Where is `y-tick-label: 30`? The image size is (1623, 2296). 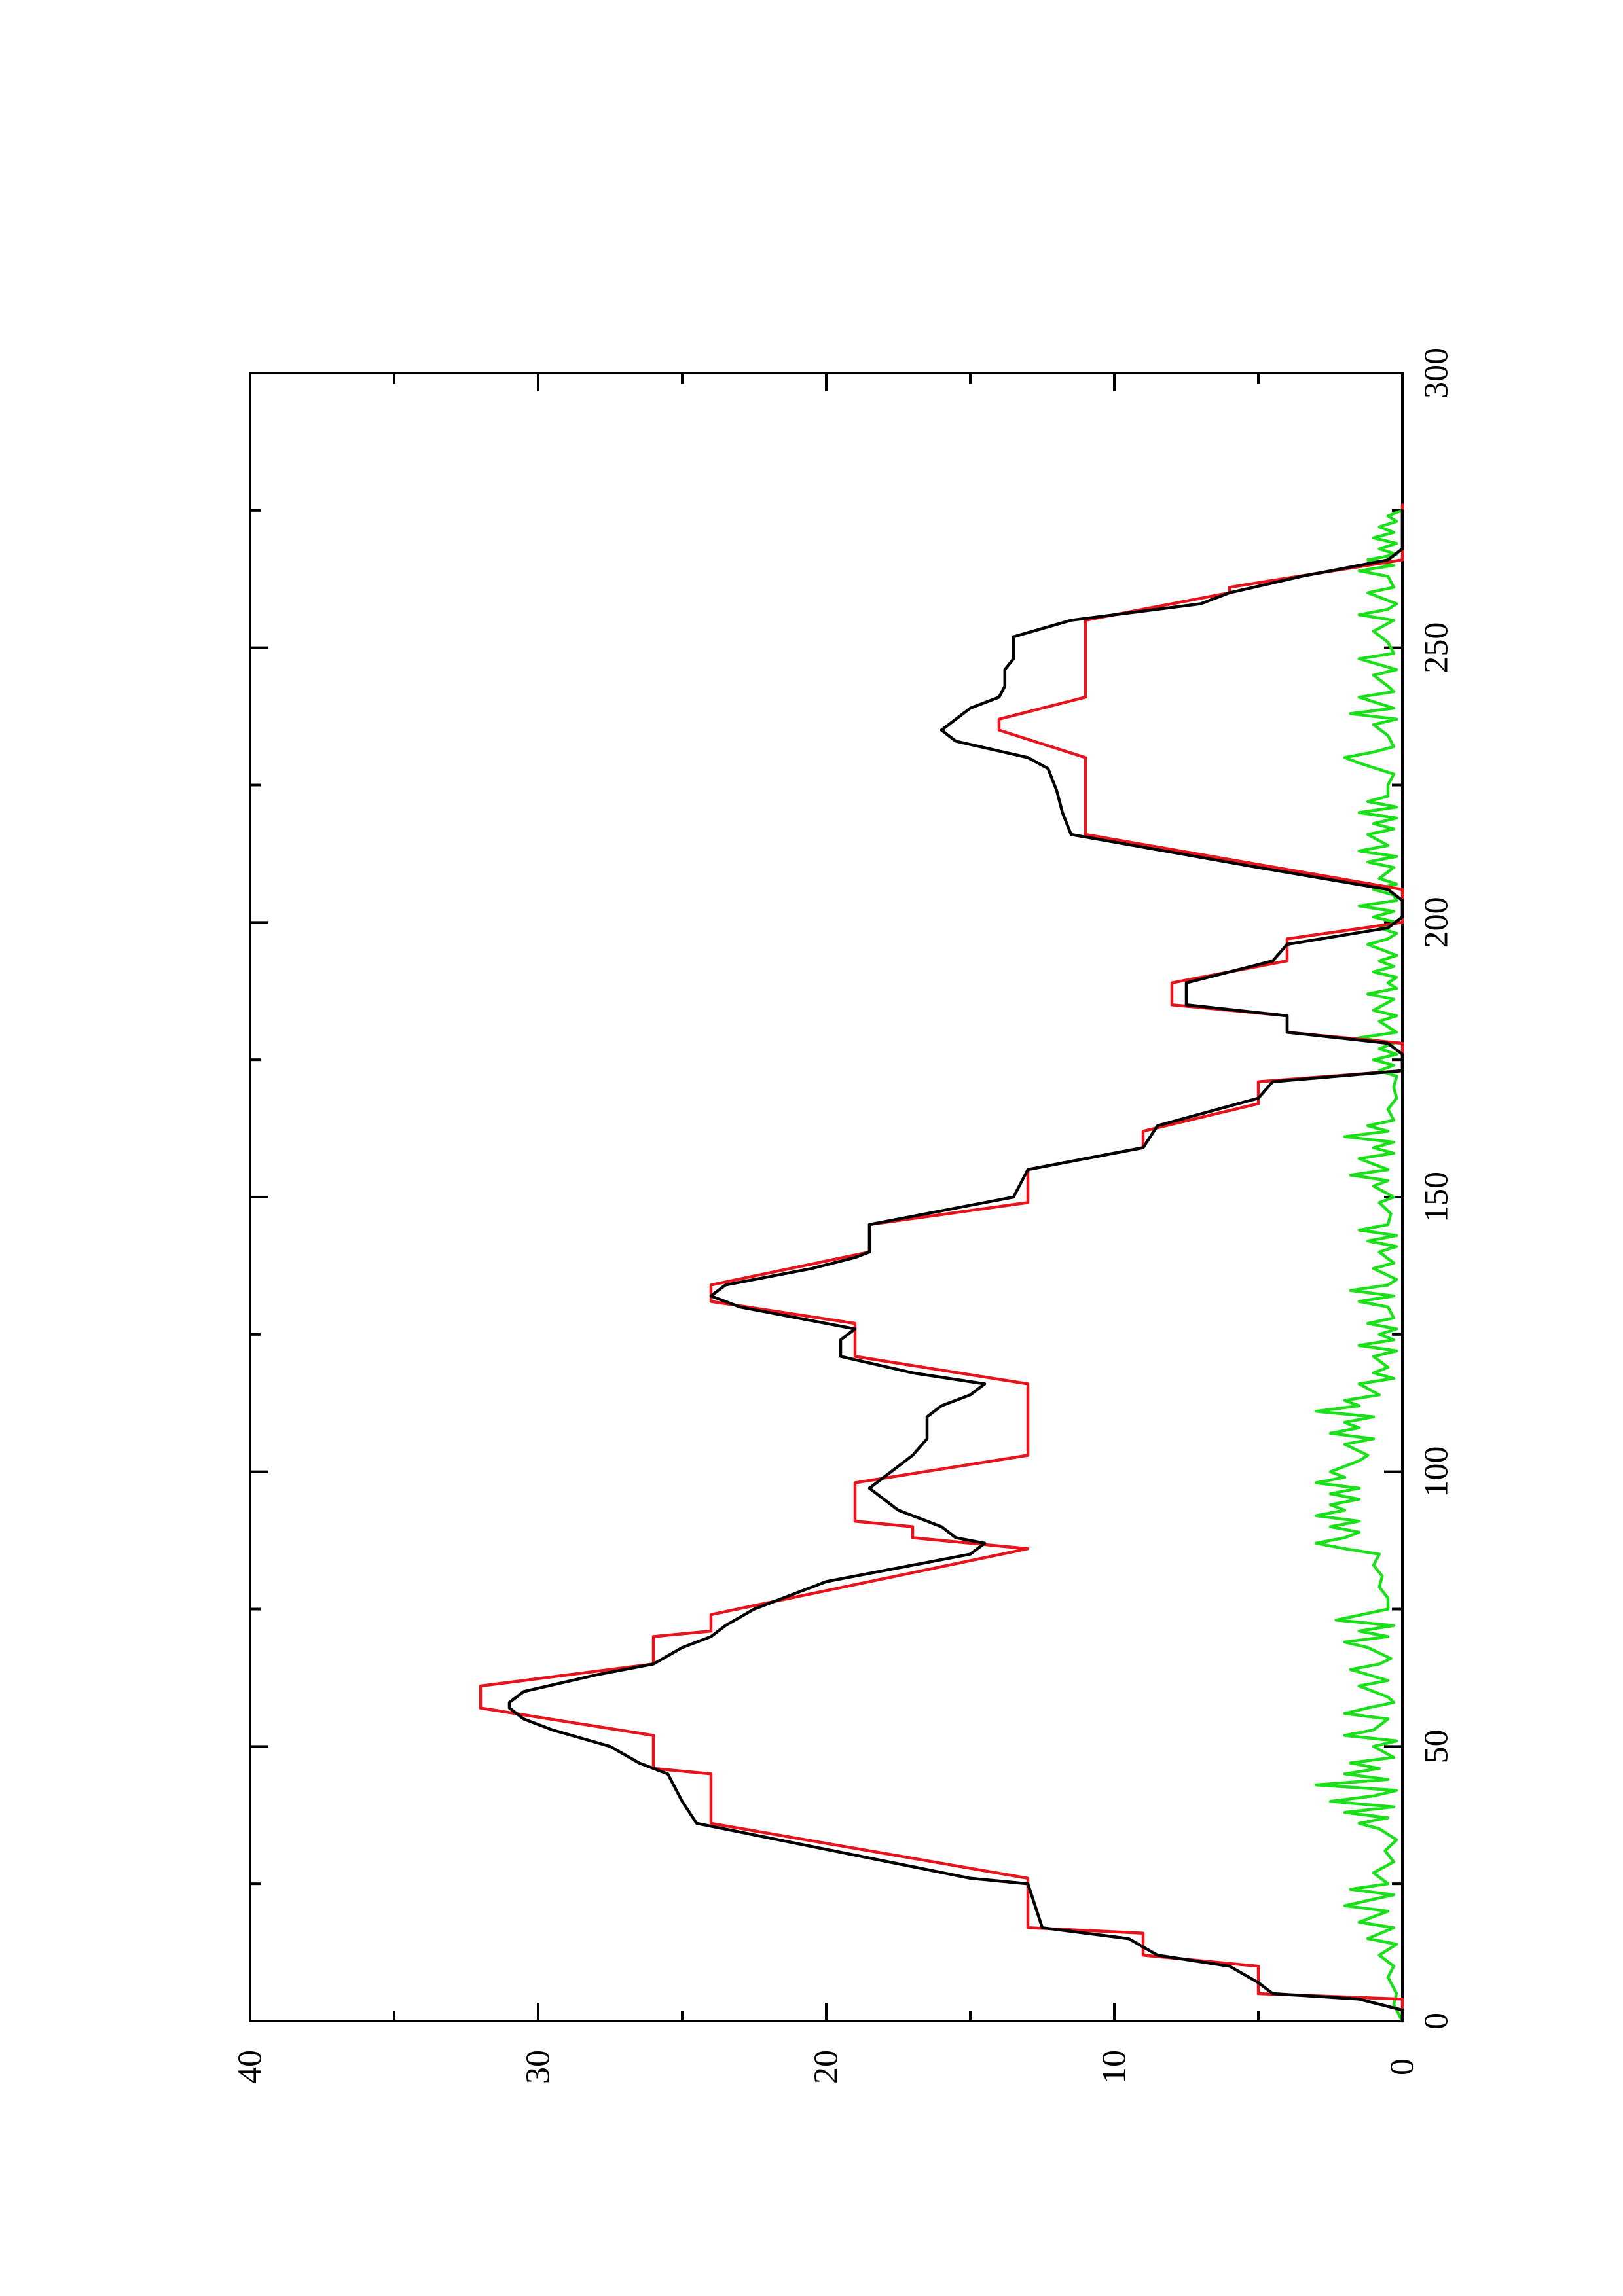 y-tick-label: 30 is located at coordinates (538, 2067).